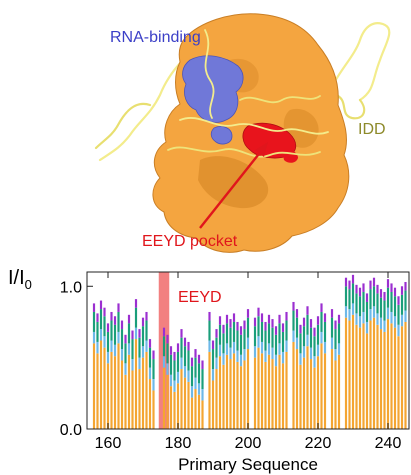 Image resolution: width=411 pixels, height=475 pixels. I want to click on x-axis-label: Primary Sequence, so click(248, 464).